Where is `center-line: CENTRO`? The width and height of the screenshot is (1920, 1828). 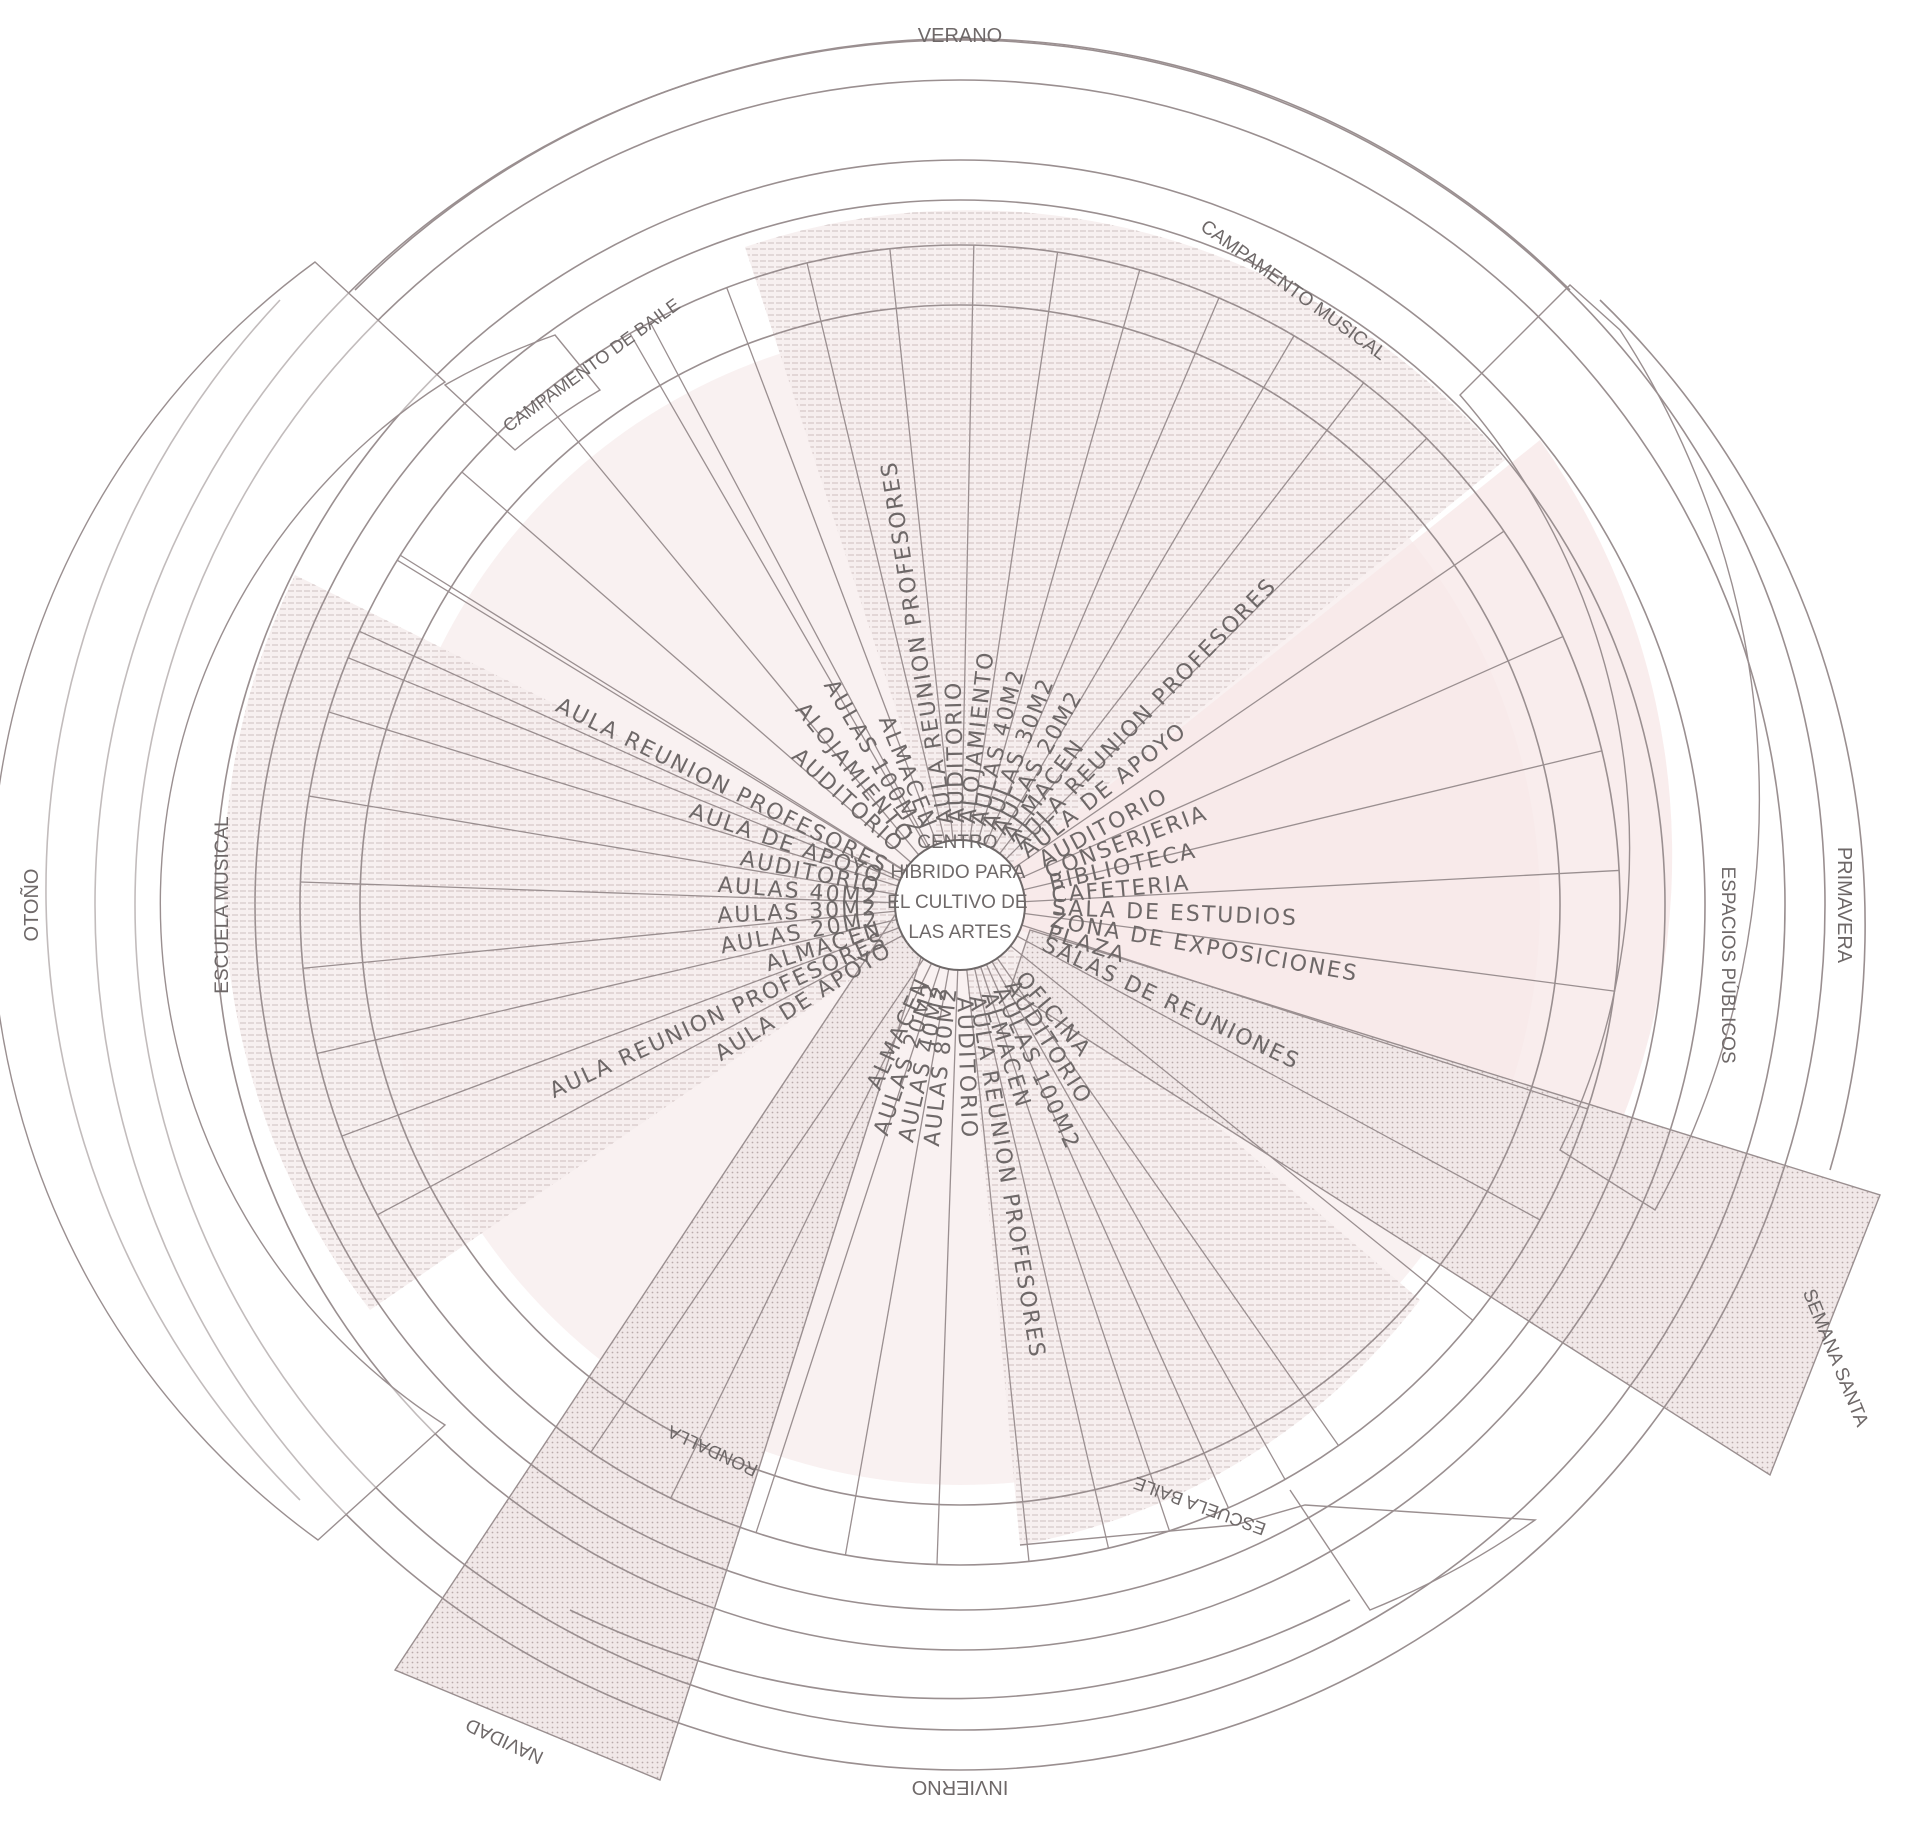 center-line: CENTRO is located at coordinates (957, 842).